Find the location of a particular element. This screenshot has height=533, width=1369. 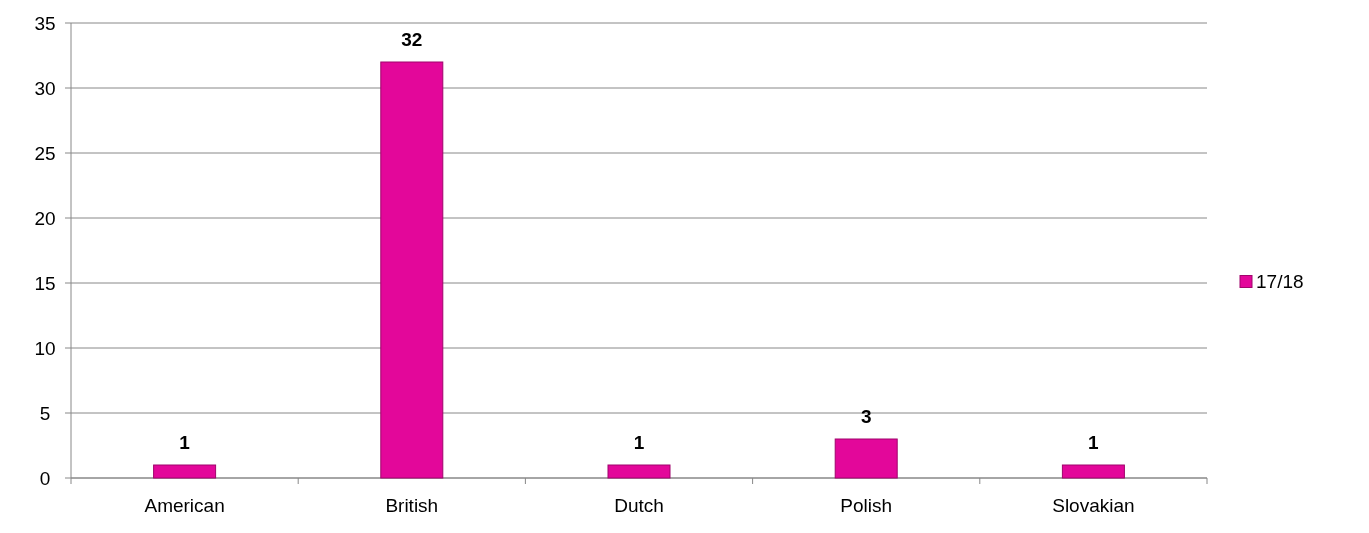

x-tick-label: American is located at coordinates (184, 505).